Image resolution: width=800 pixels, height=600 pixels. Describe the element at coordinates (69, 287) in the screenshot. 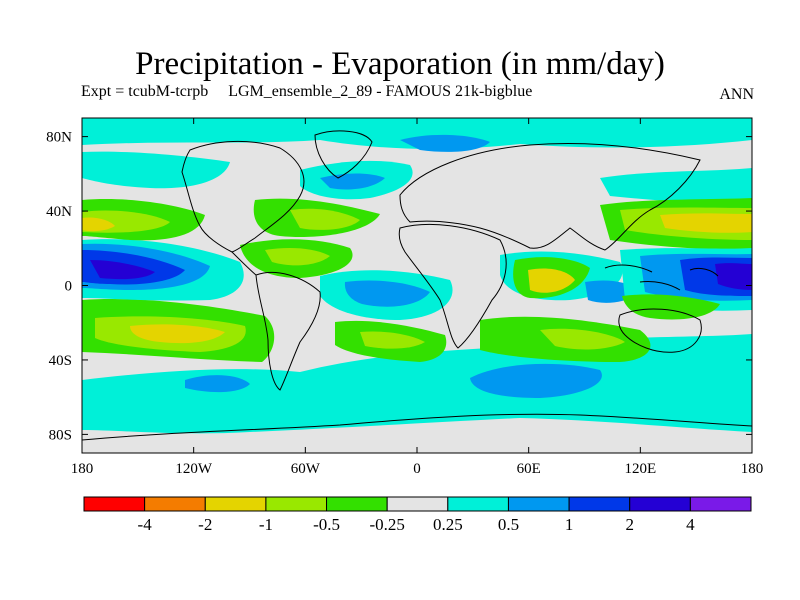

I see `lat-tick-label: 0` at that location.